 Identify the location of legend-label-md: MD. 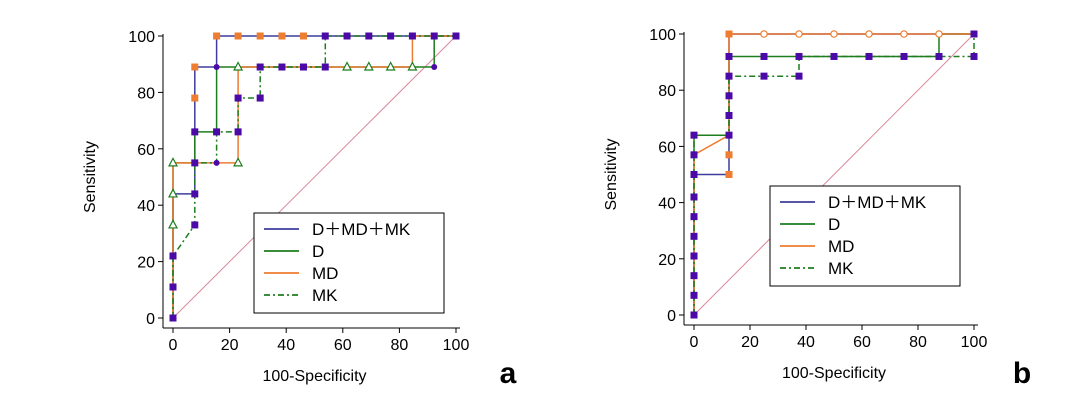
(325, 273).